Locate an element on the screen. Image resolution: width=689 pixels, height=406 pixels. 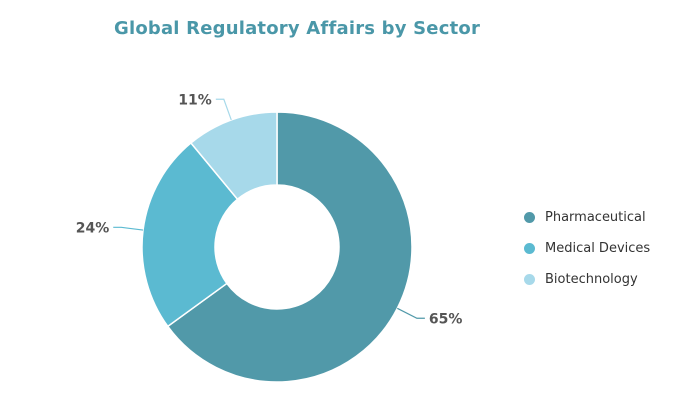
legend-item-biotechnology: Biotechnology is located at coordinates (587, 279).